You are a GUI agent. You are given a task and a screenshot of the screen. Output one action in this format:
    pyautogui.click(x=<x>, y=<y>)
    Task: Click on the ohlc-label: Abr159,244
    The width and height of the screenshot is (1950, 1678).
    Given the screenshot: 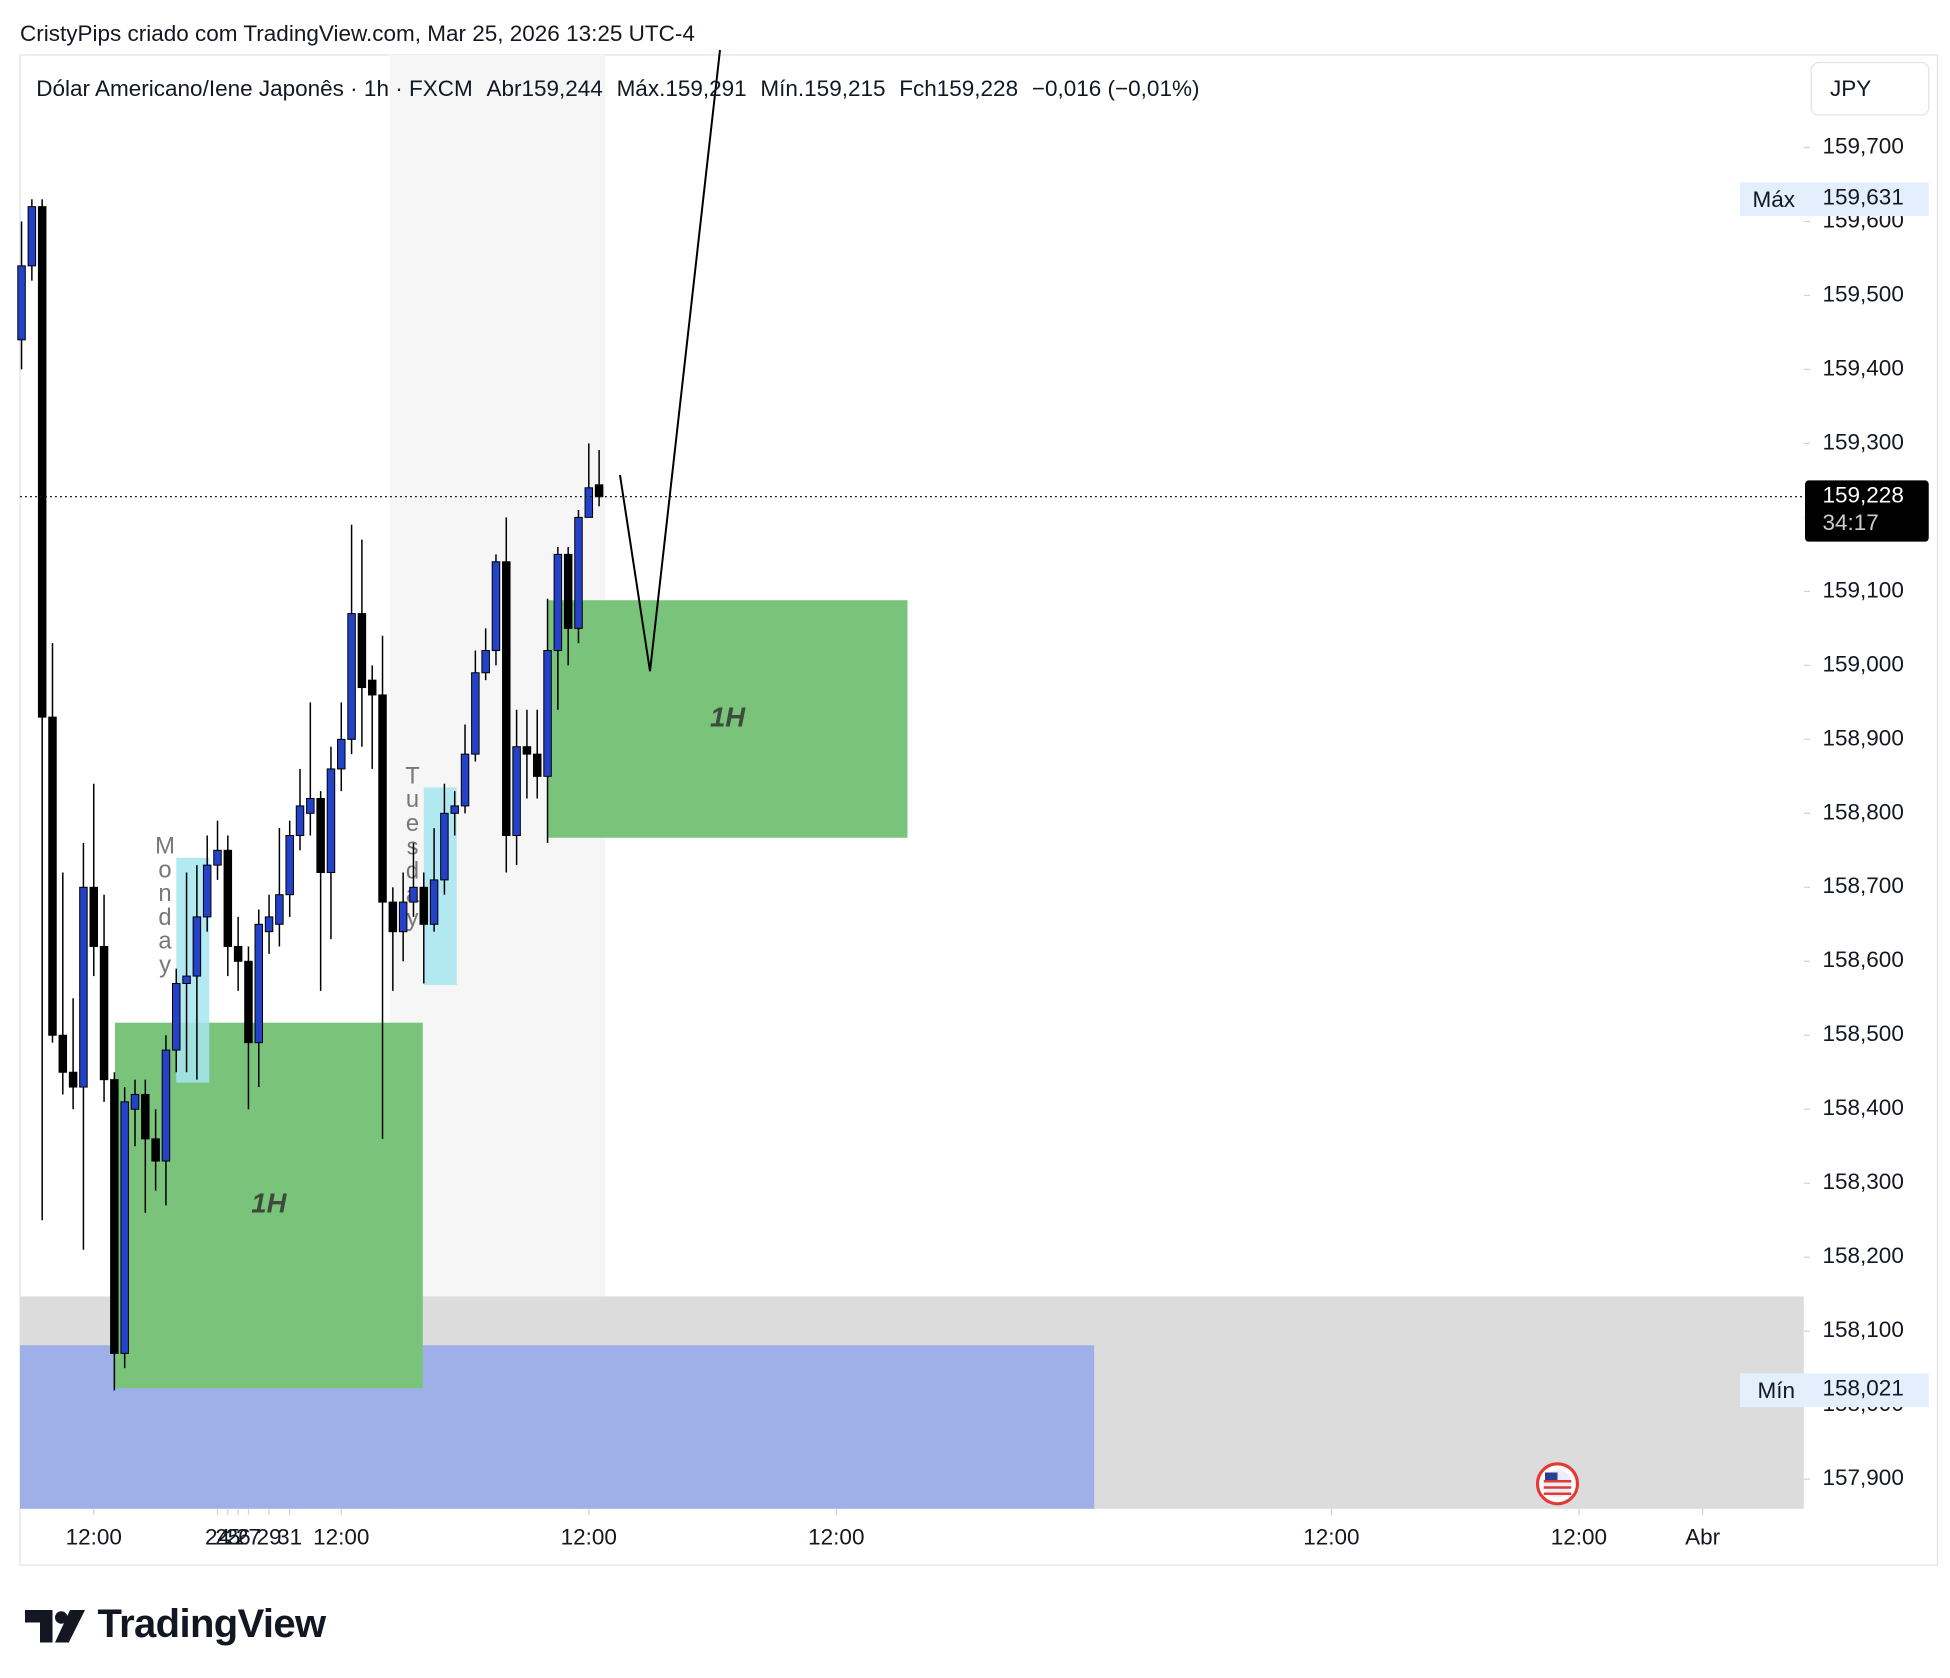 What is the action you would take?
    pyautogui.click(x=544, y=88)
    